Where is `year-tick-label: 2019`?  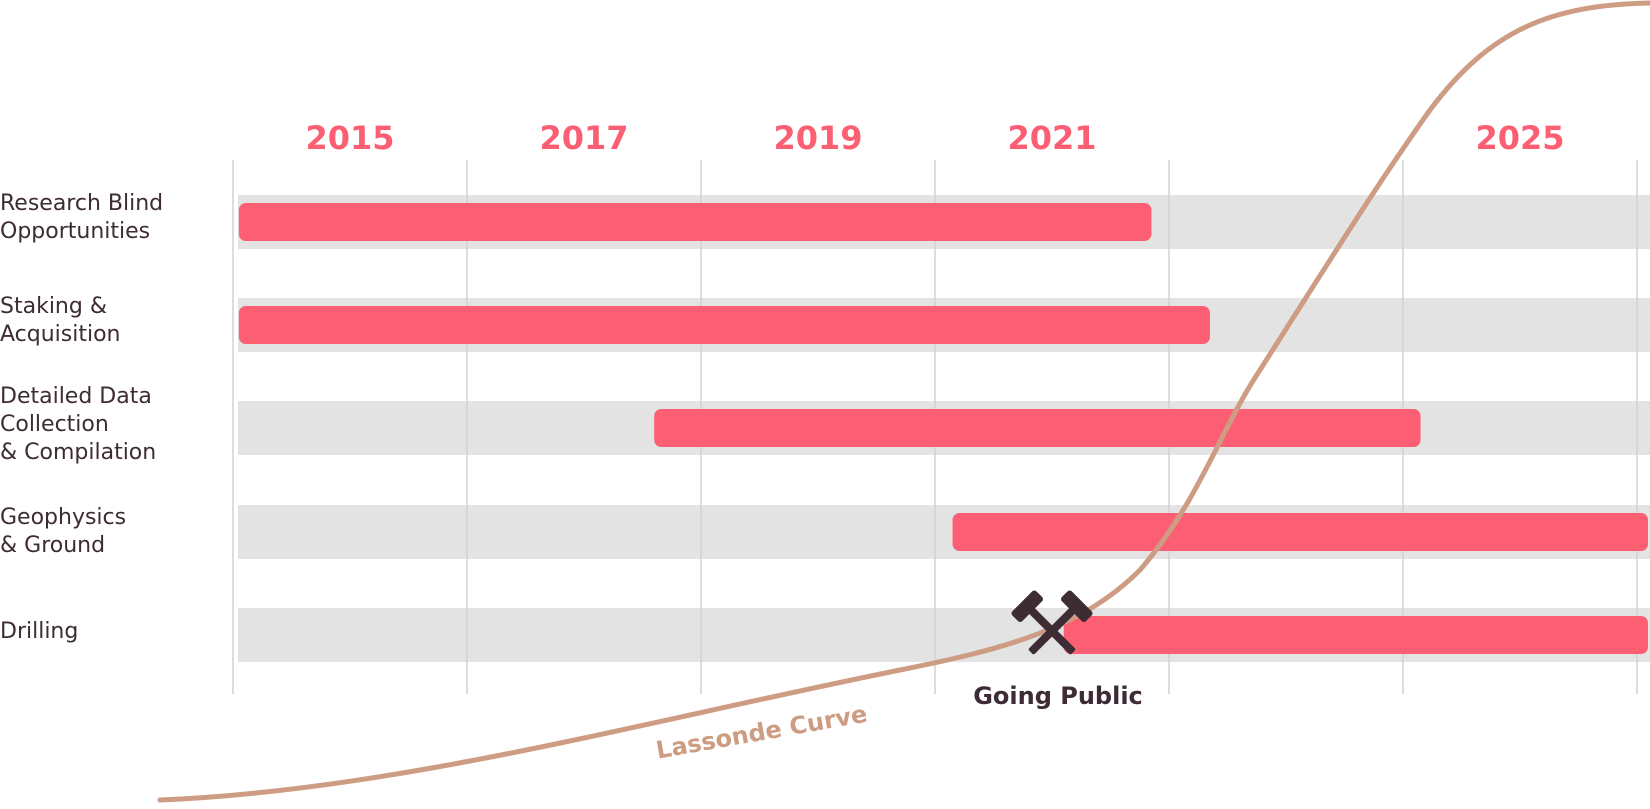 year-tick-label: 2019 is located at coordinates (817, 138).